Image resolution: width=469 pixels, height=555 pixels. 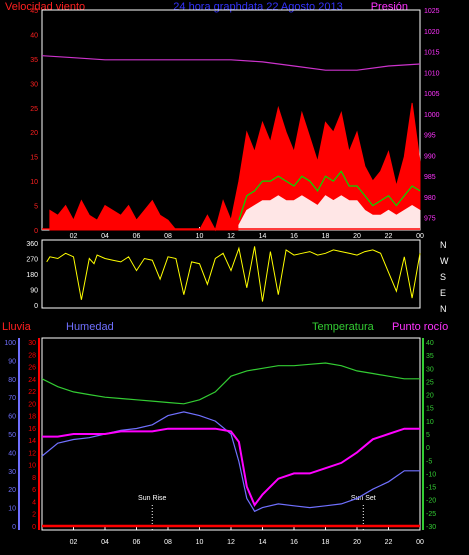 I want to click on pressure-tick-label: 1000, so click(x=432, y=115).